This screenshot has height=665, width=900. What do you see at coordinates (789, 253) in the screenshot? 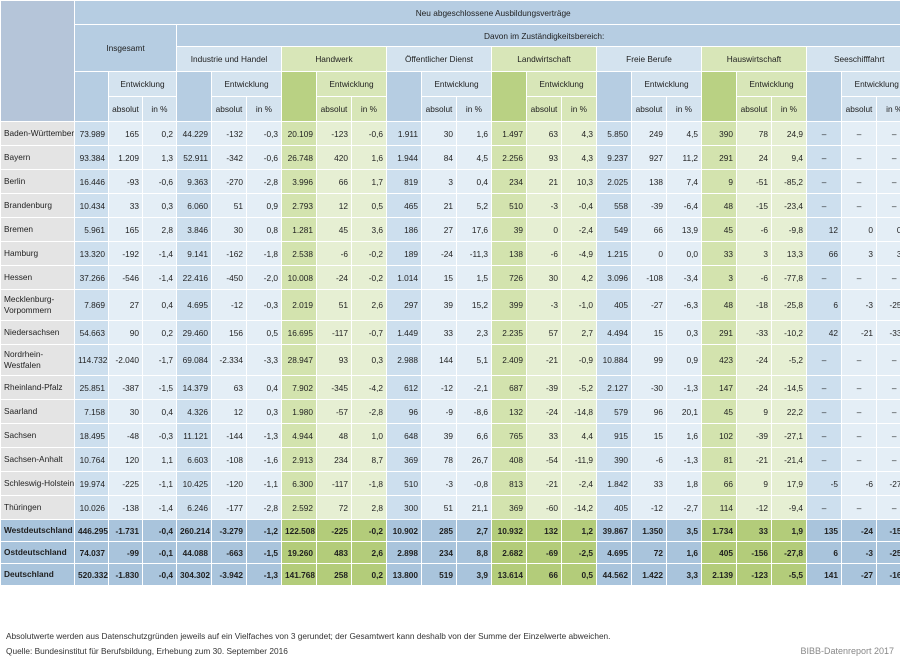
I see `cell-value: 13,3` at bounding box center [789, 253].